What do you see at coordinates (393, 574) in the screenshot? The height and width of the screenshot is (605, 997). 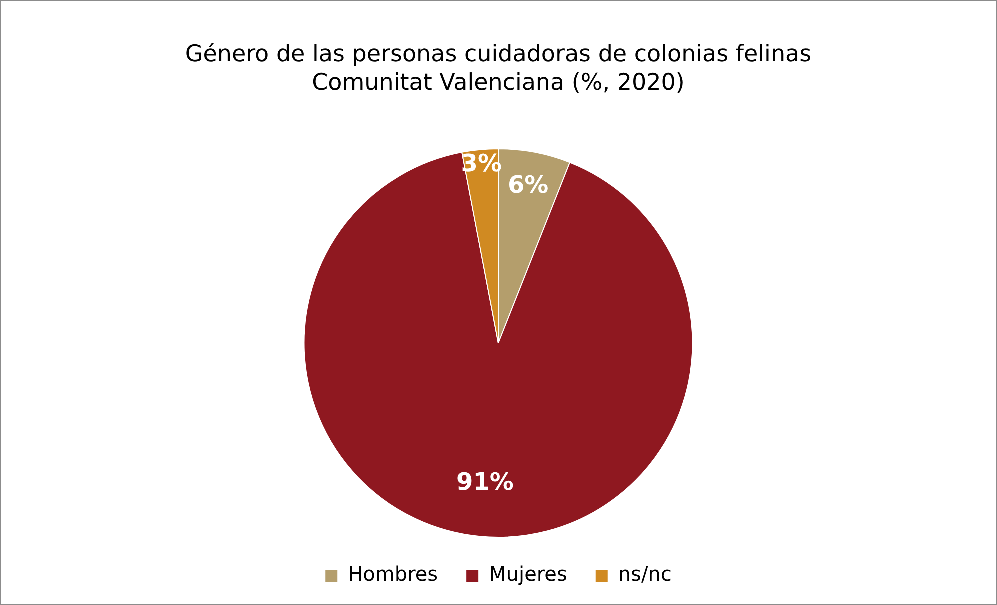 I see `legend-label: Hombres` at bounding box center [393, 574].